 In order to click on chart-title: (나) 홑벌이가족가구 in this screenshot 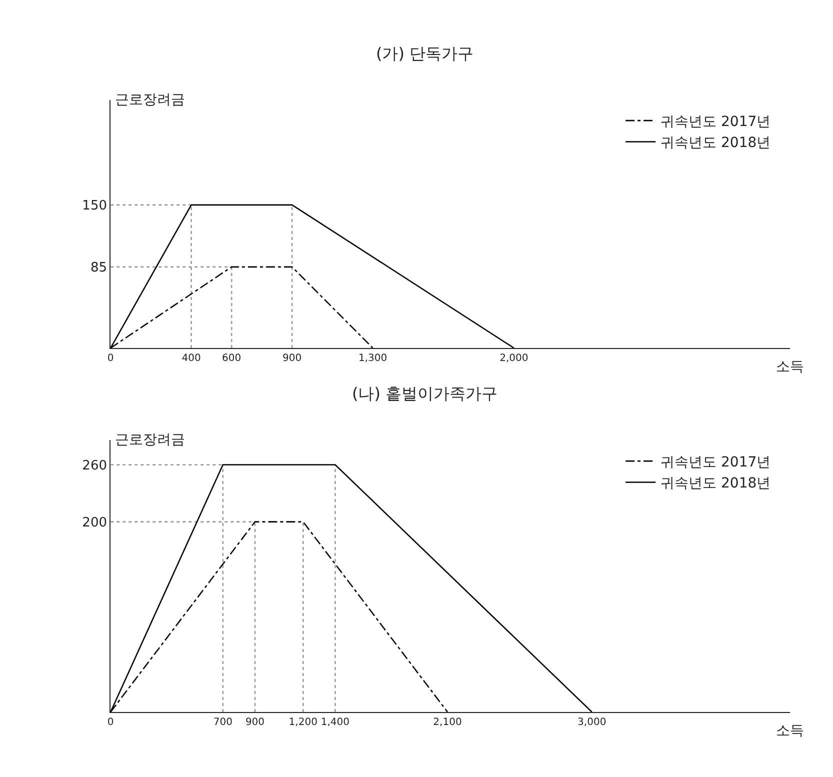, I will do `click(425, 393)`.